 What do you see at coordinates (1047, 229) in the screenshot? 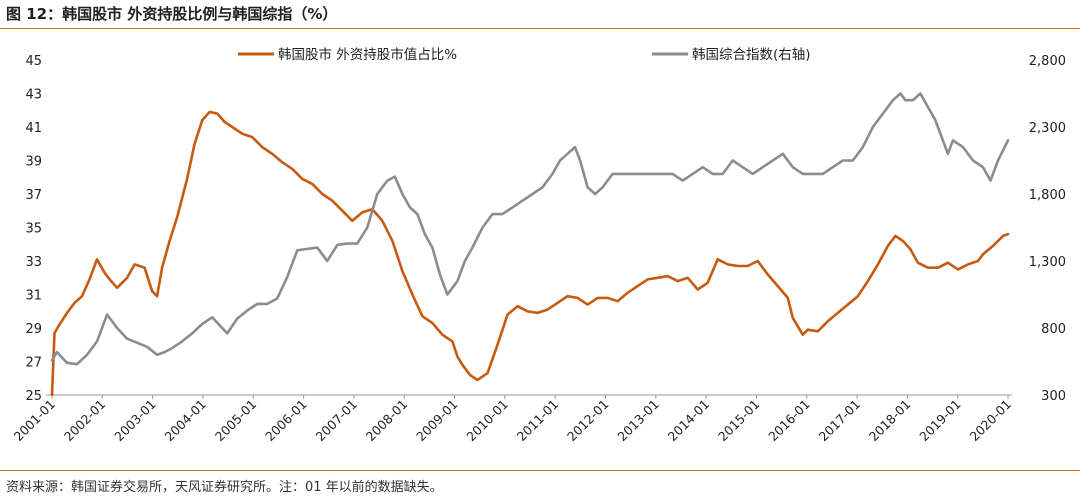
I see `right-axis-ticks: 2,800 2,300 1,800 1,300 800 300` at bounding box center [1047, 229].